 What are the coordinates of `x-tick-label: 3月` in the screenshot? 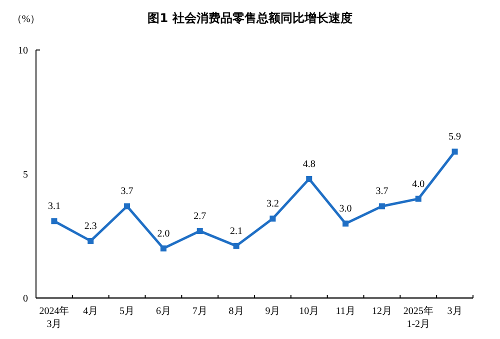 It's located at (454, 311).